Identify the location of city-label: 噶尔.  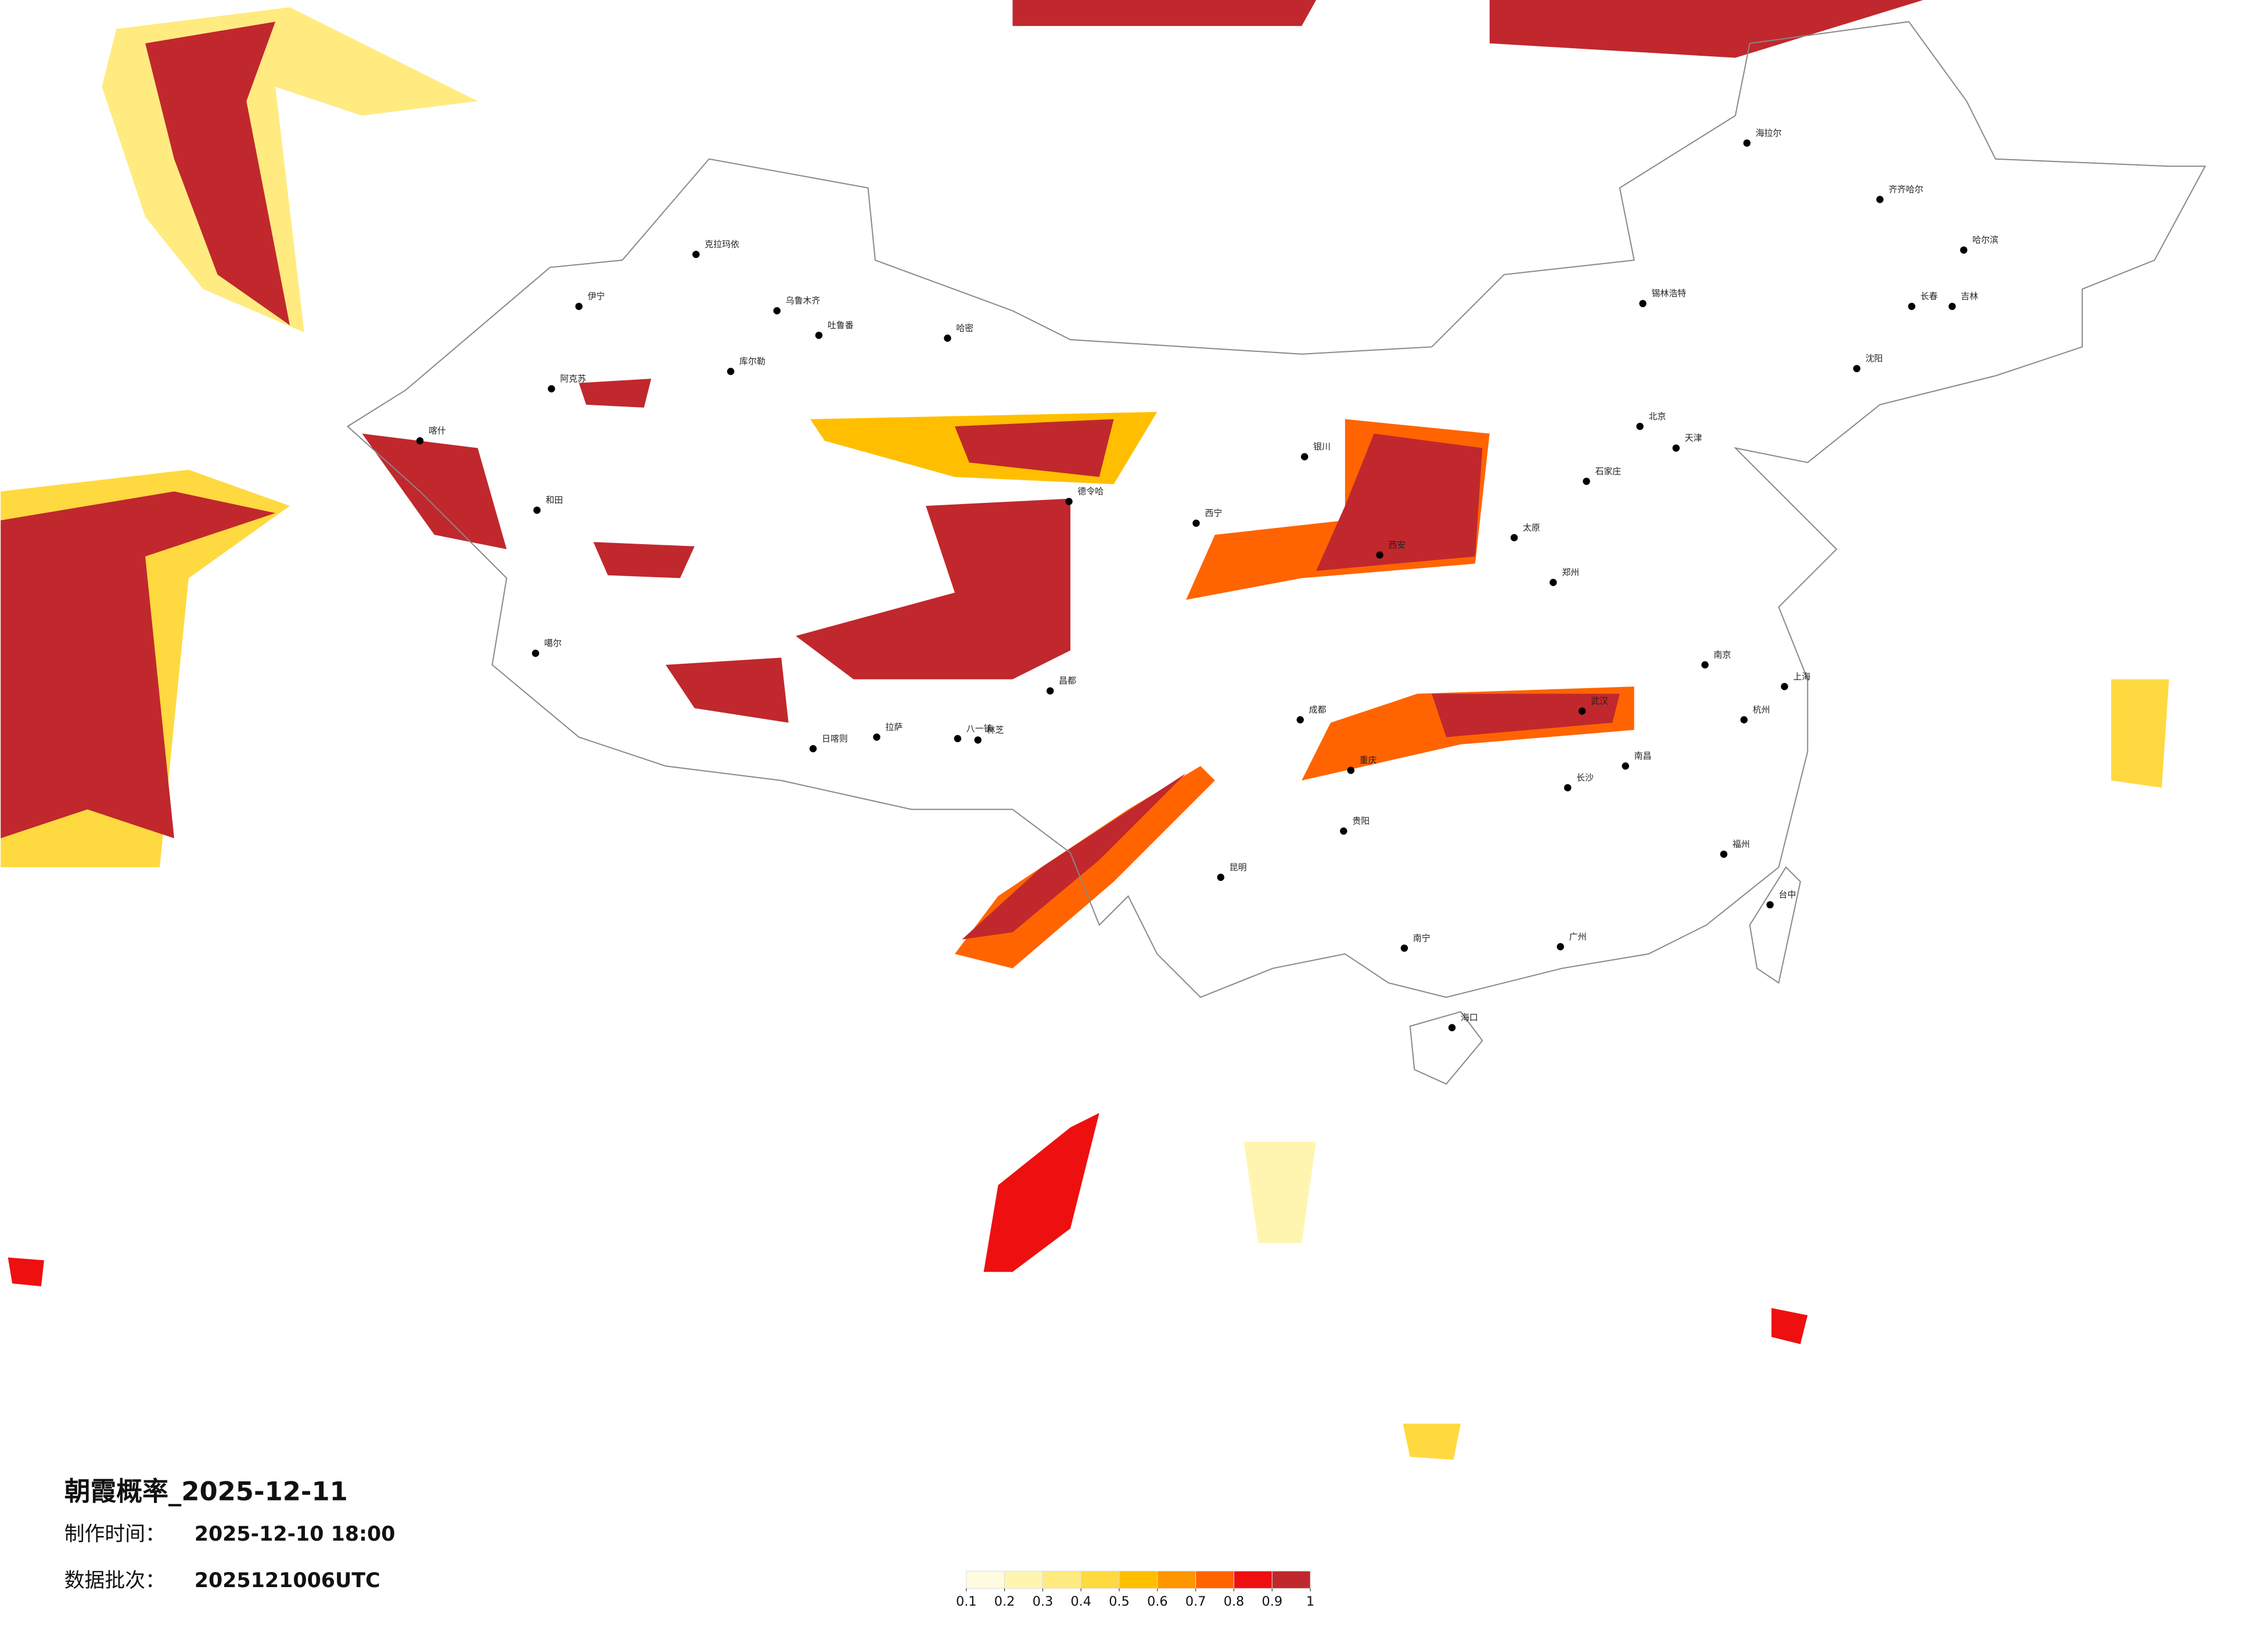
(553, 643).